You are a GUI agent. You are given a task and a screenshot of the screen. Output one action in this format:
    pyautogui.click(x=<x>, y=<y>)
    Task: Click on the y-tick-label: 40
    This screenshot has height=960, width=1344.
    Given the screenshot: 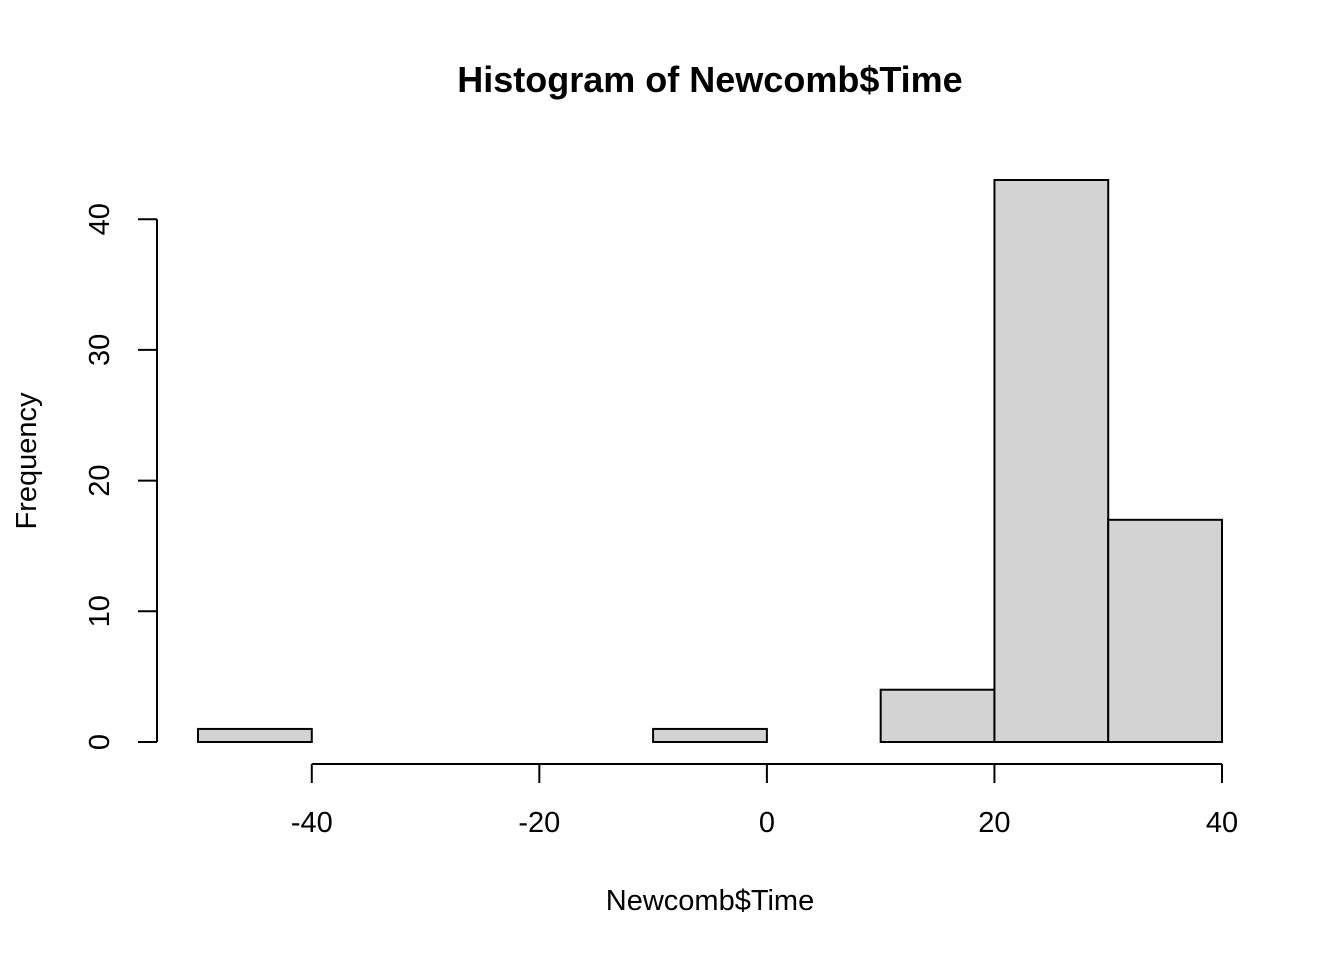 What is the action you would take?
    pyautogui.click(x=100, y=219)
    